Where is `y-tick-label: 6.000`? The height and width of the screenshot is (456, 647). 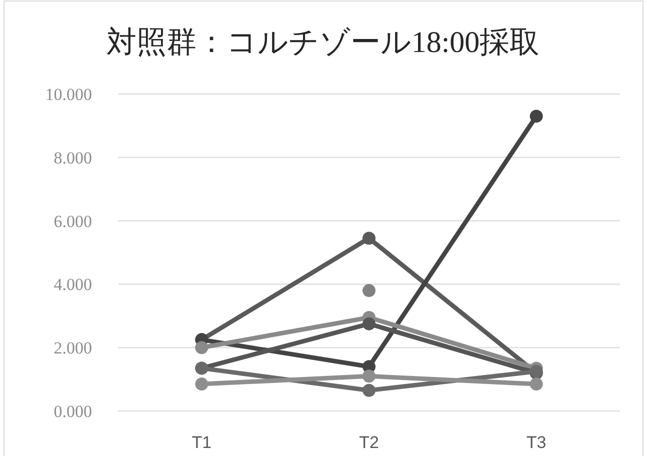 y-tick-label: 6.000 is located at coordinates (73, 221).